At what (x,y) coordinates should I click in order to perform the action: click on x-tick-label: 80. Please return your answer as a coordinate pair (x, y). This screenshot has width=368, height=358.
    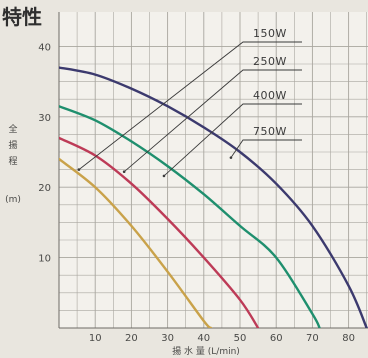
    Looking at the image, I should click on (348, 338).